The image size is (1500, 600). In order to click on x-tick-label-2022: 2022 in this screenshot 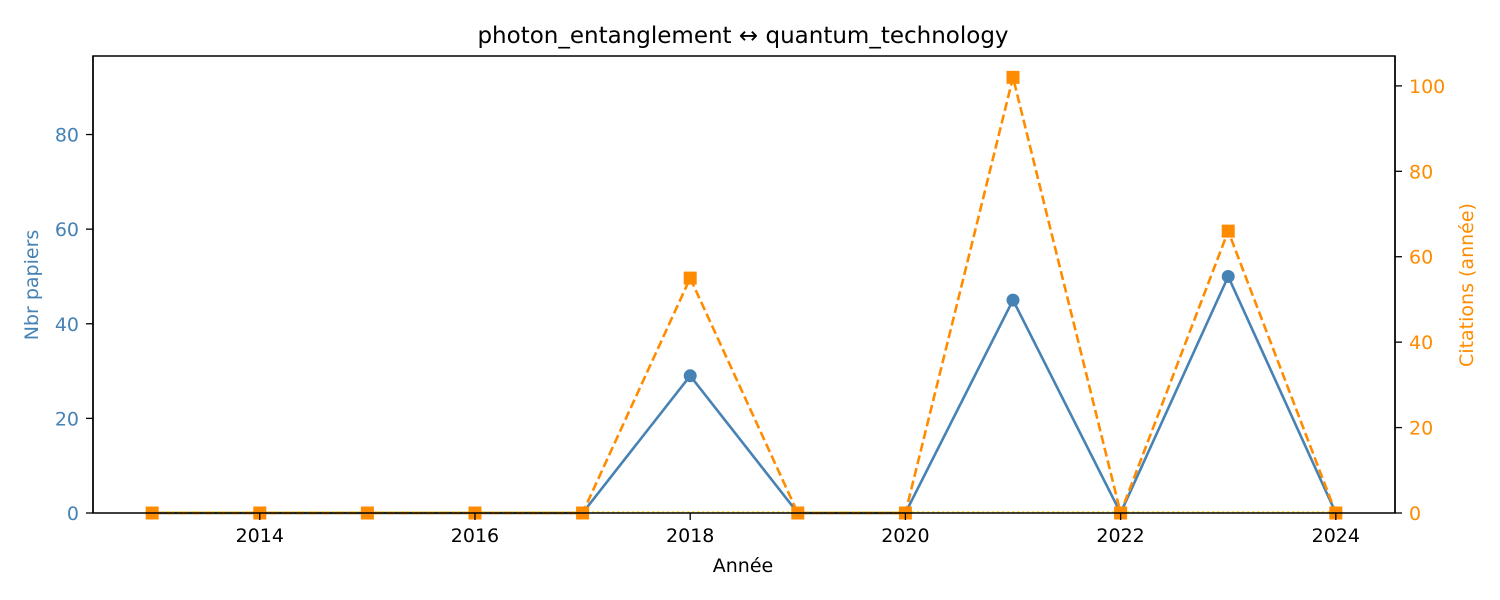, I will do `click(1120, 536)`.